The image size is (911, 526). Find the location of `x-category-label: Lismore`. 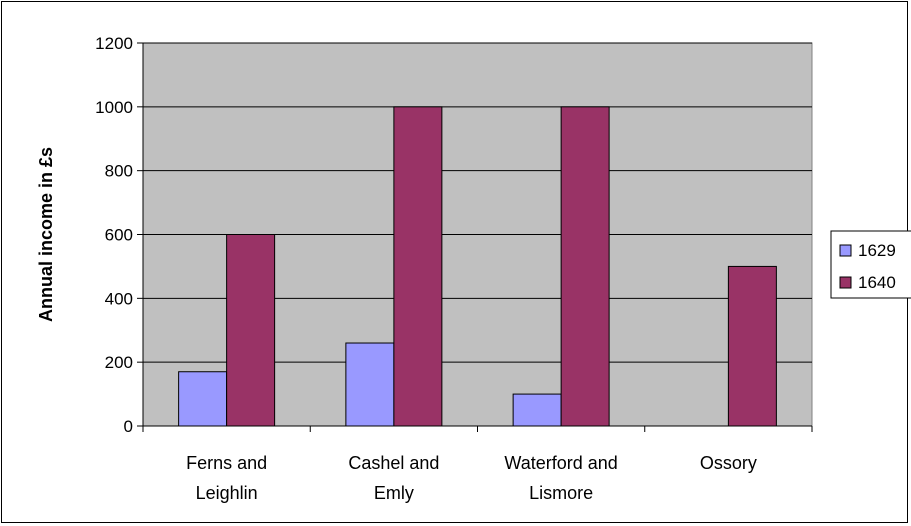

x-category-label: Lismore is located at coordinates (561, 493).